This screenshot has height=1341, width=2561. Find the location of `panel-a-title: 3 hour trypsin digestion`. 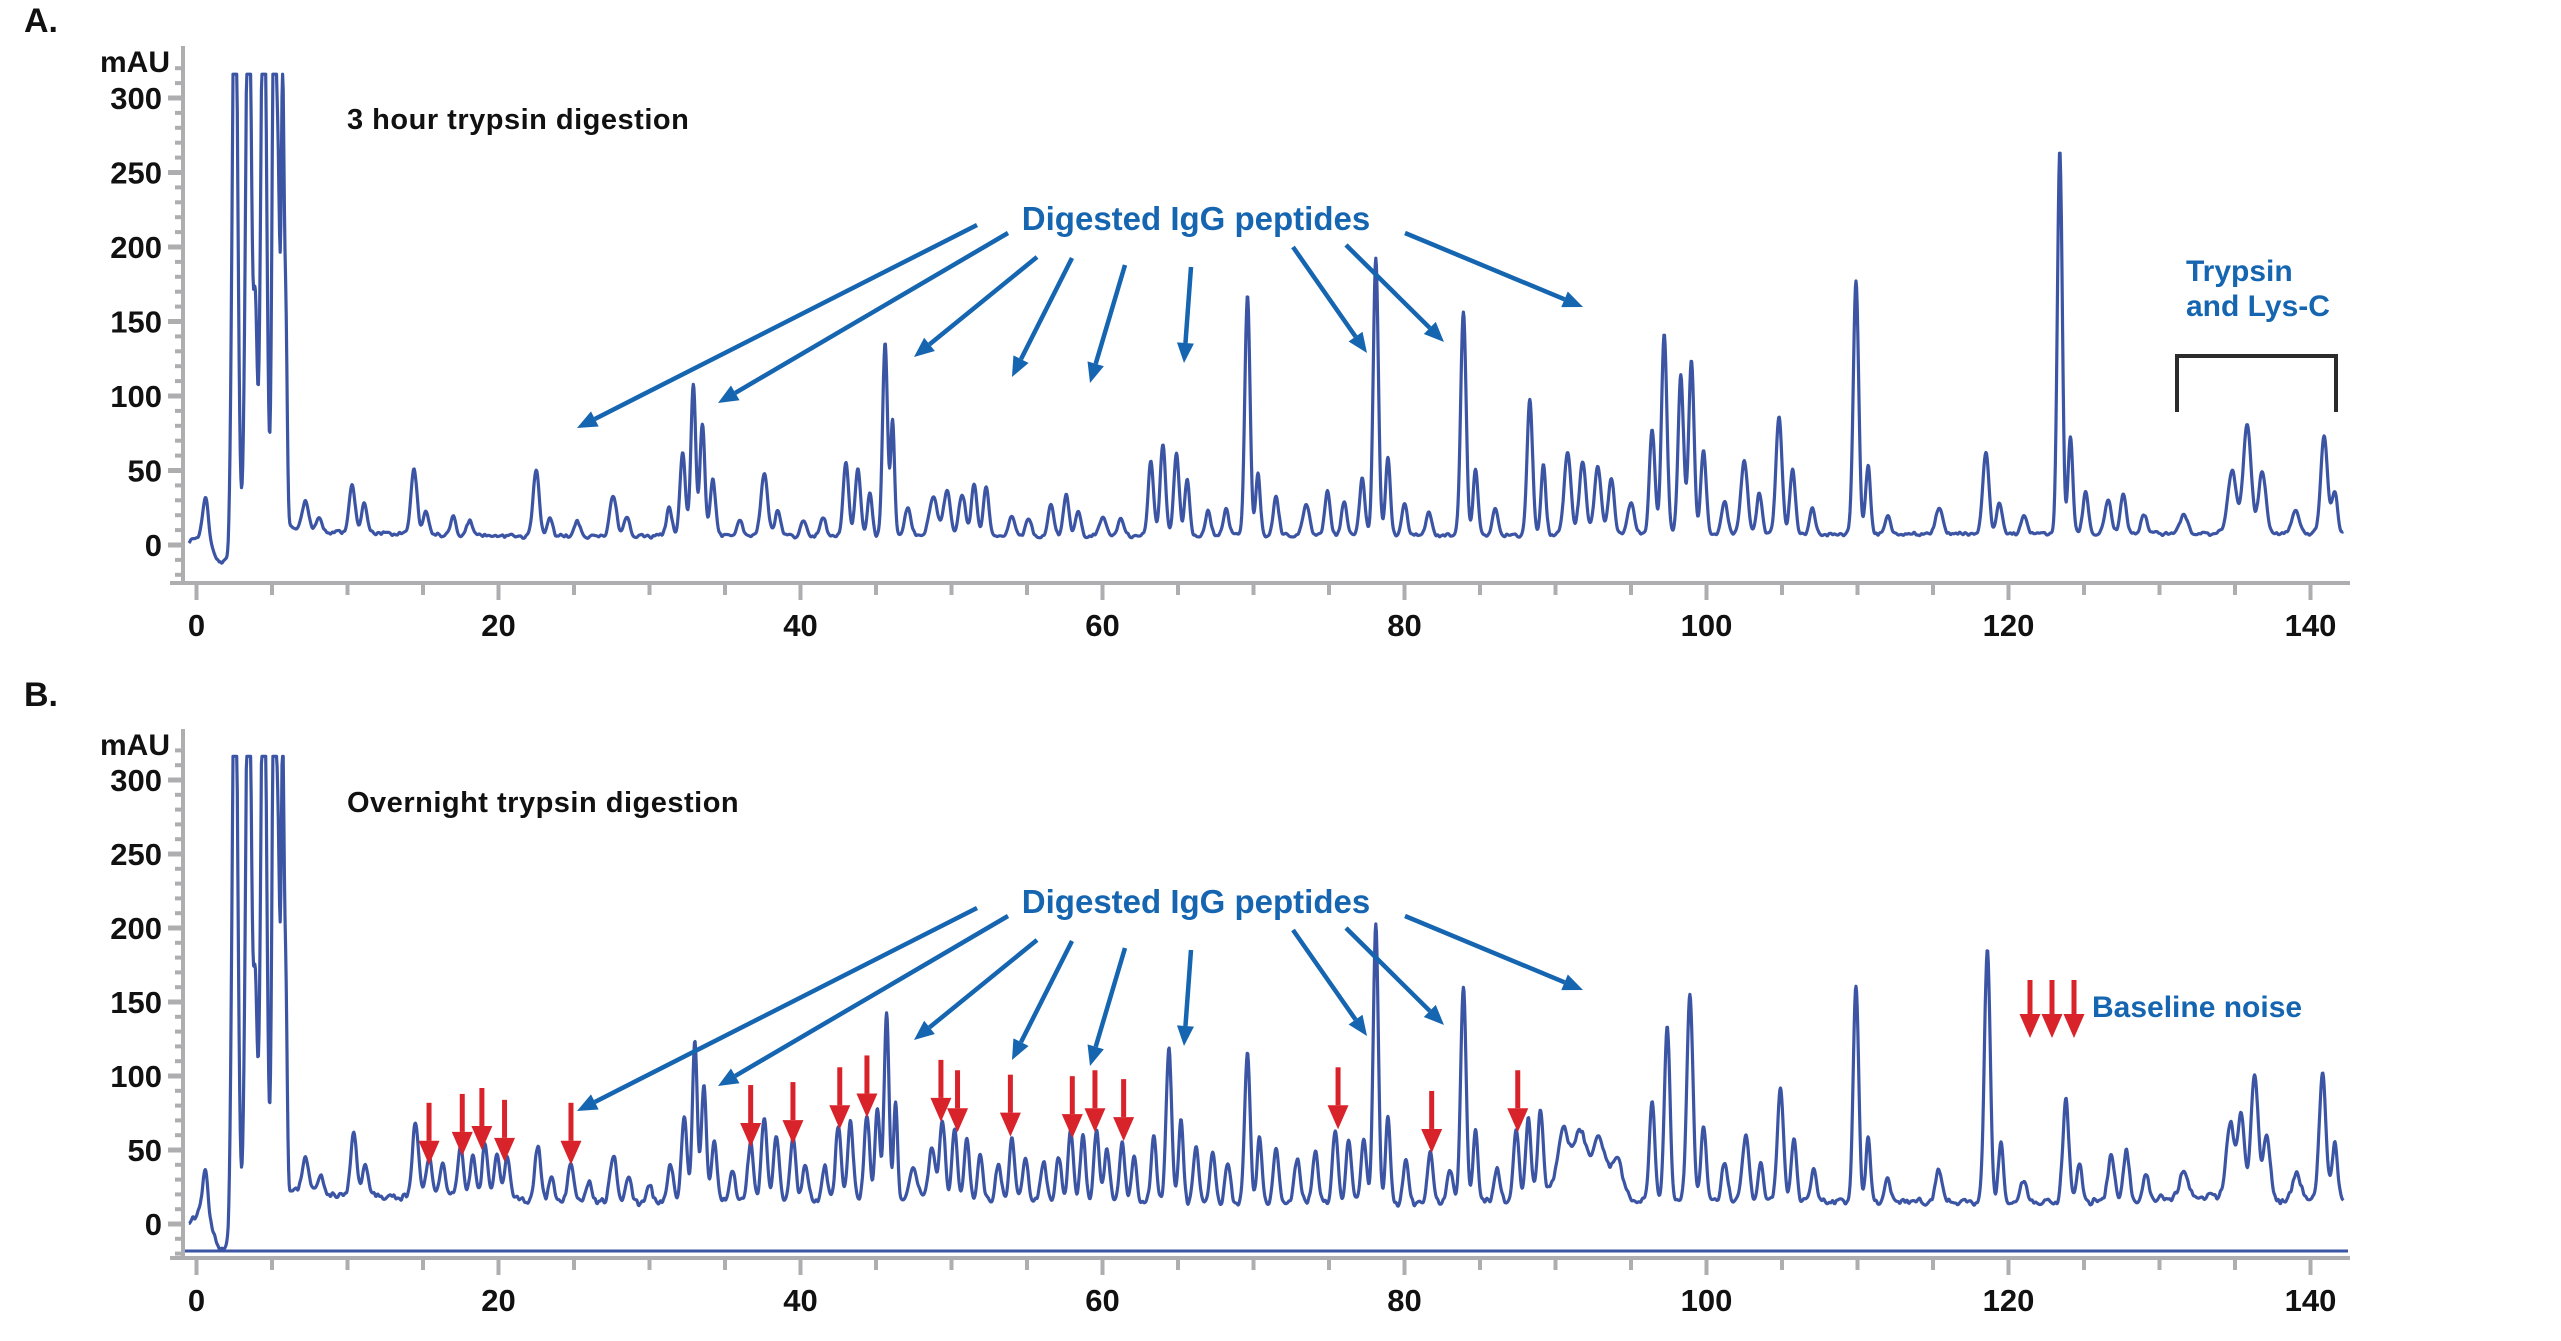

panel-a-title: 3 hour trypsin digestion is located at coordinates (518, 120).